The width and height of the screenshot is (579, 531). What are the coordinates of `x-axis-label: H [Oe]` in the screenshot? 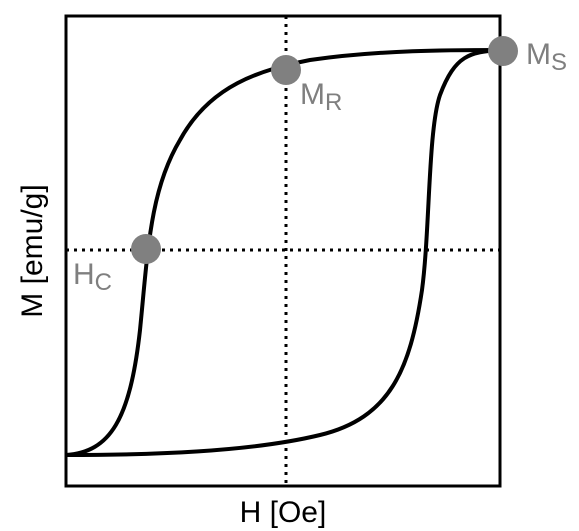 It's located at (283, 512).